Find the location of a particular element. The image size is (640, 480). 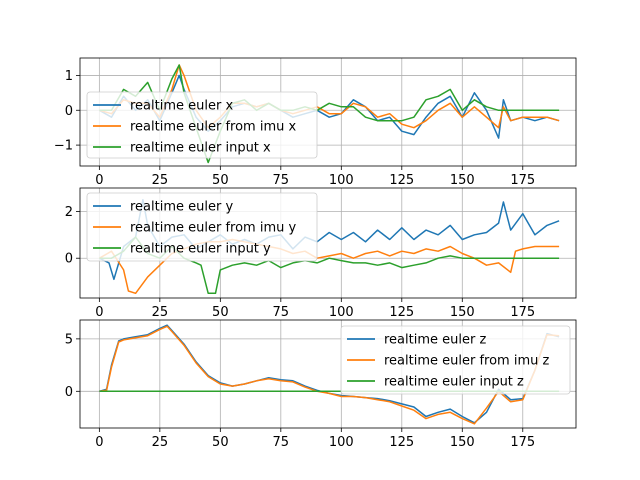

y-tick-label: 1 is located at coordinates (69, 76).